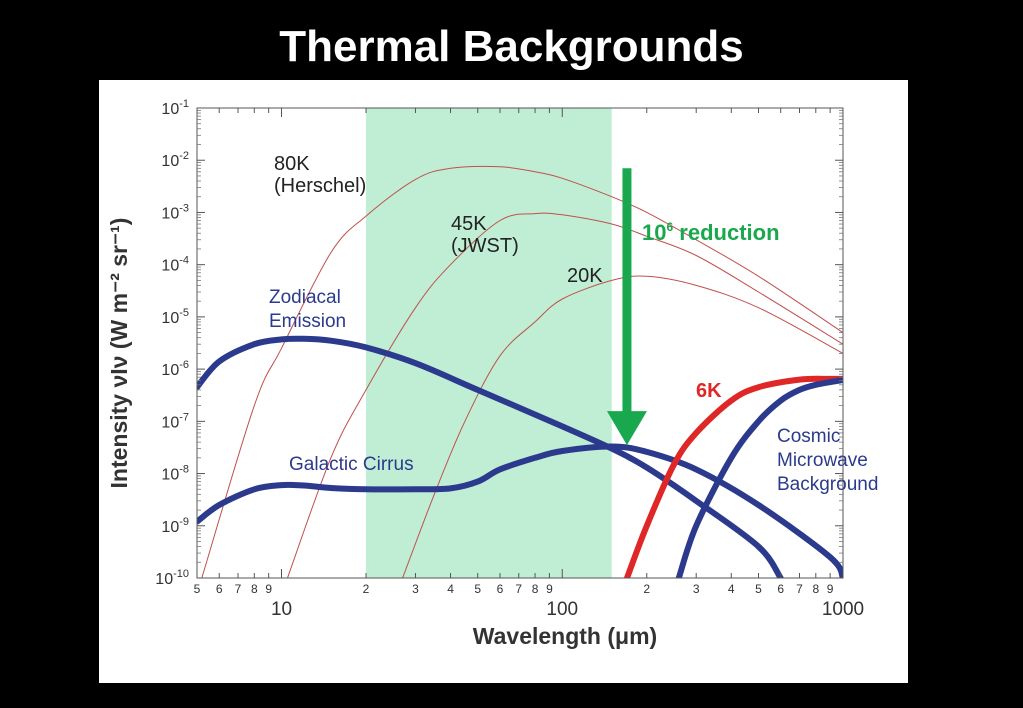 This screenshot has height=708, width=1023. Describe the element at coordinates (184, 156) in the screenshot. I see `y-tick-exponent: -2` at that location.